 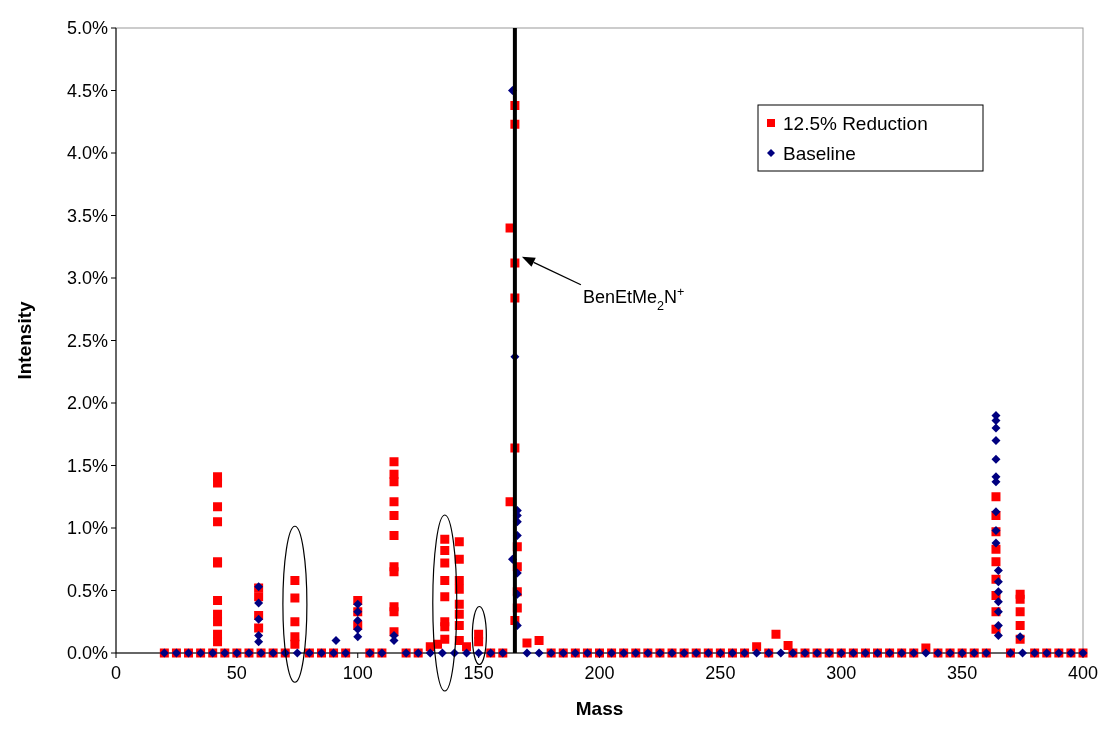 I want to click on x-tick-label: 150, so click(x=478, y=673).